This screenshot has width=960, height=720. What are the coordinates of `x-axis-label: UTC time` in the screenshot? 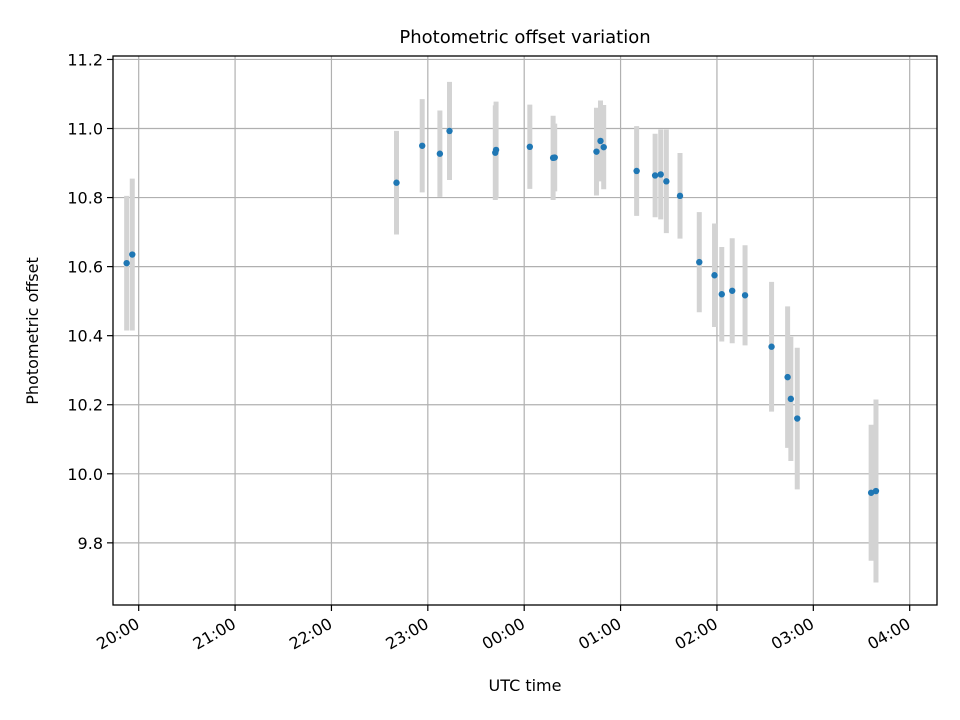 It's located at (525, 685).